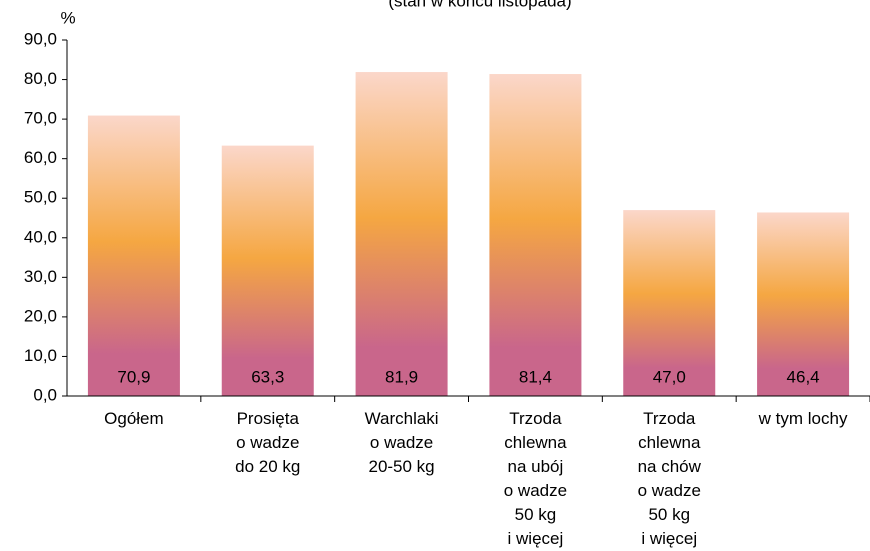 The image size is (870, 551). I want to click on x-tick-label: Trzoda chlewna na ubój o wadze 50 kg i więcej, so click(535, 478).